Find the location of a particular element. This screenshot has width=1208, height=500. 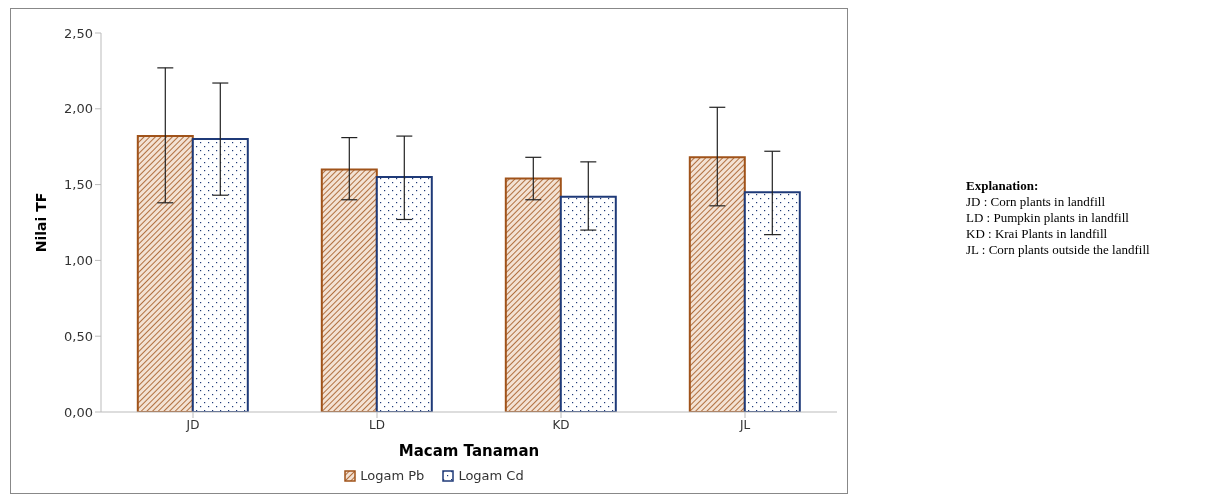

y-tick-label: 1,50 is located at coordinates (78, 185).